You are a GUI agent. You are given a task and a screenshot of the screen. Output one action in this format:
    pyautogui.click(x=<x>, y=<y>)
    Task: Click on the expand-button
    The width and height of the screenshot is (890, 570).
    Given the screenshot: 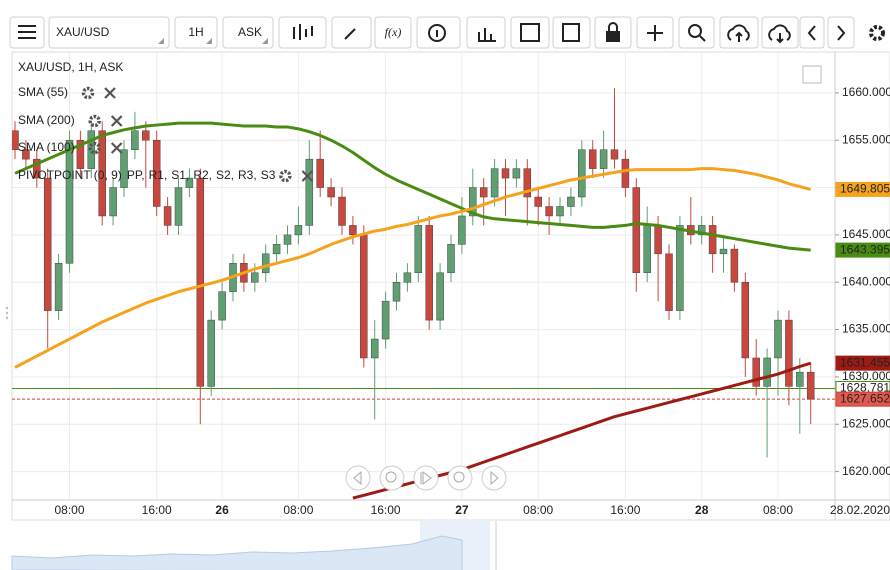 What is the action you would take?
    pyautogui.click(x=812, y=74)
    